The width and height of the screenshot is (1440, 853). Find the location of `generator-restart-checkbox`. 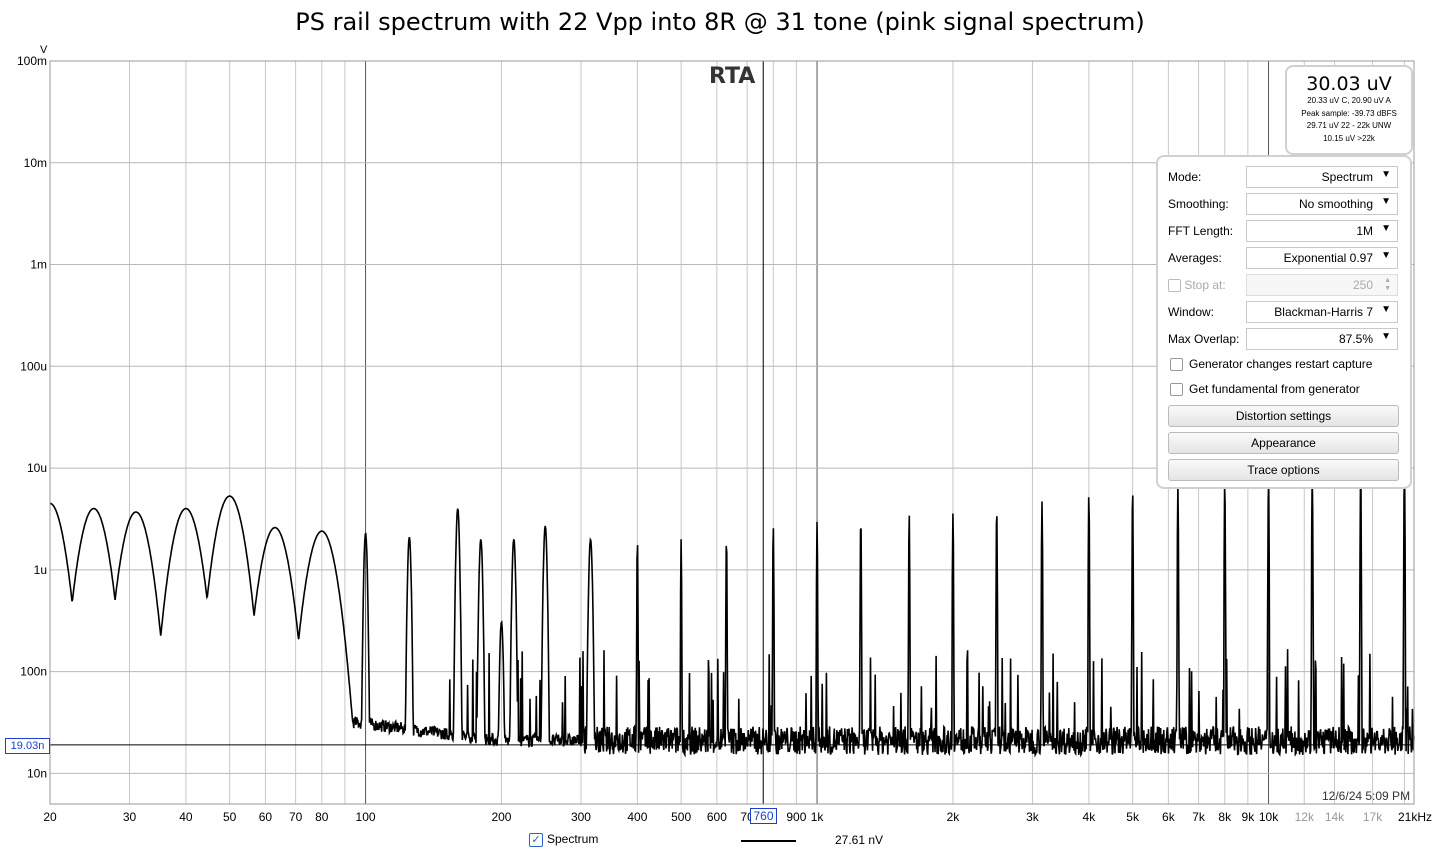

generator-restart-checkbox is located at coordinates (1176, 365).